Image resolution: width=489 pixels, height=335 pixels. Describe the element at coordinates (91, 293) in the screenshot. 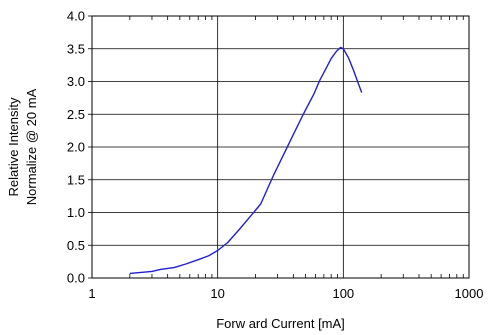

I see `x-tick-label: 1` at that location.